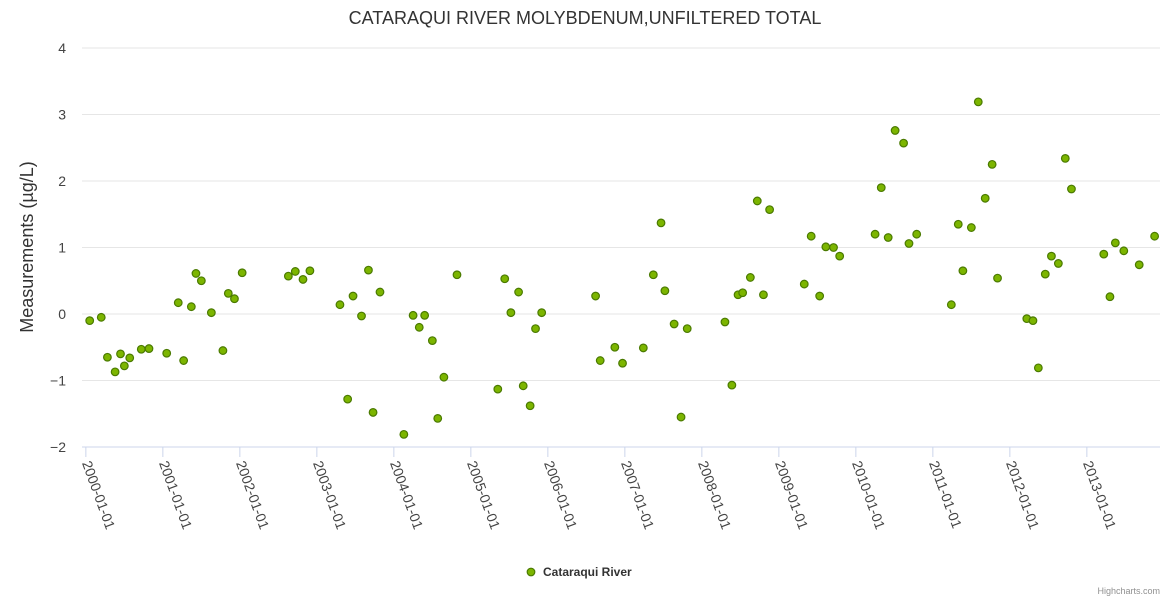 This screenshot has height=600, width=1170. I want to click on legend-item-cataraqui-river: Cataraqui River, so click(587, 572).